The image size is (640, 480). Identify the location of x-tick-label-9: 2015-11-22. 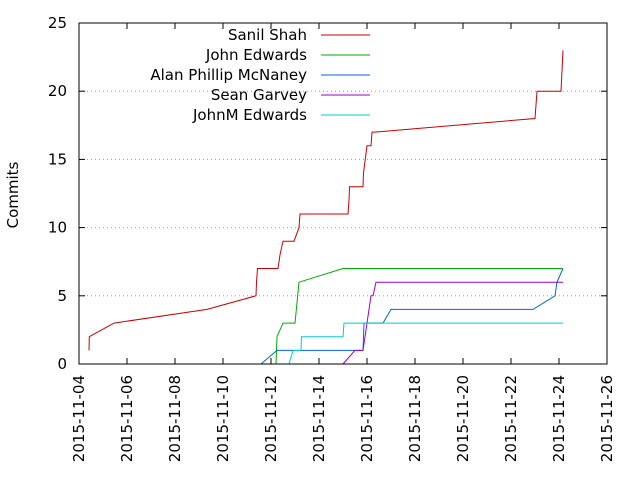
(511, 418).